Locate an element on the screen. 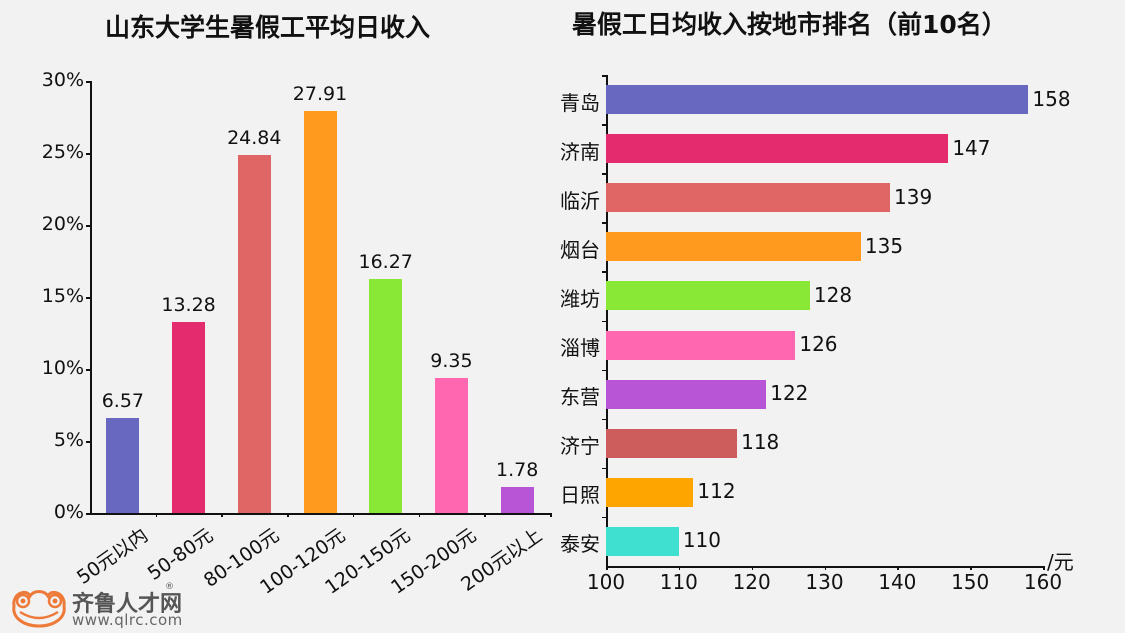 This screenshot has width=1125, height=633. bar-value-label: 118 is located at coordinates (760, 442).